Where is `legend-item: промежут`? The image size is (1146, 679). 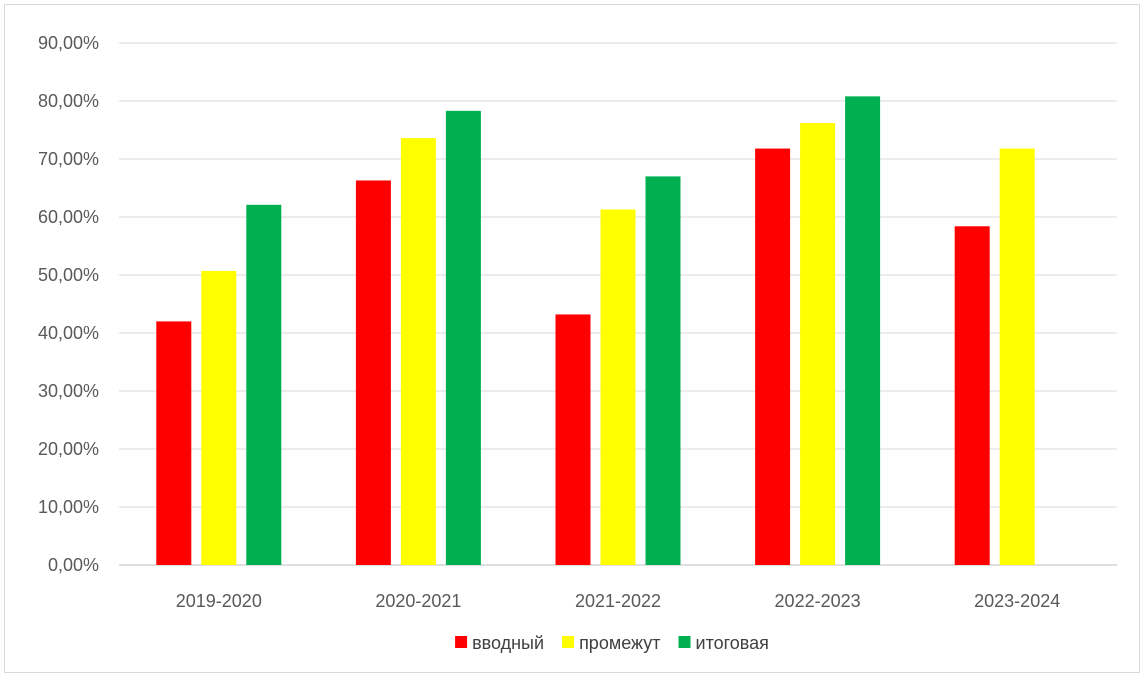 legend-item: промежут is located at coordinates (611, 643).